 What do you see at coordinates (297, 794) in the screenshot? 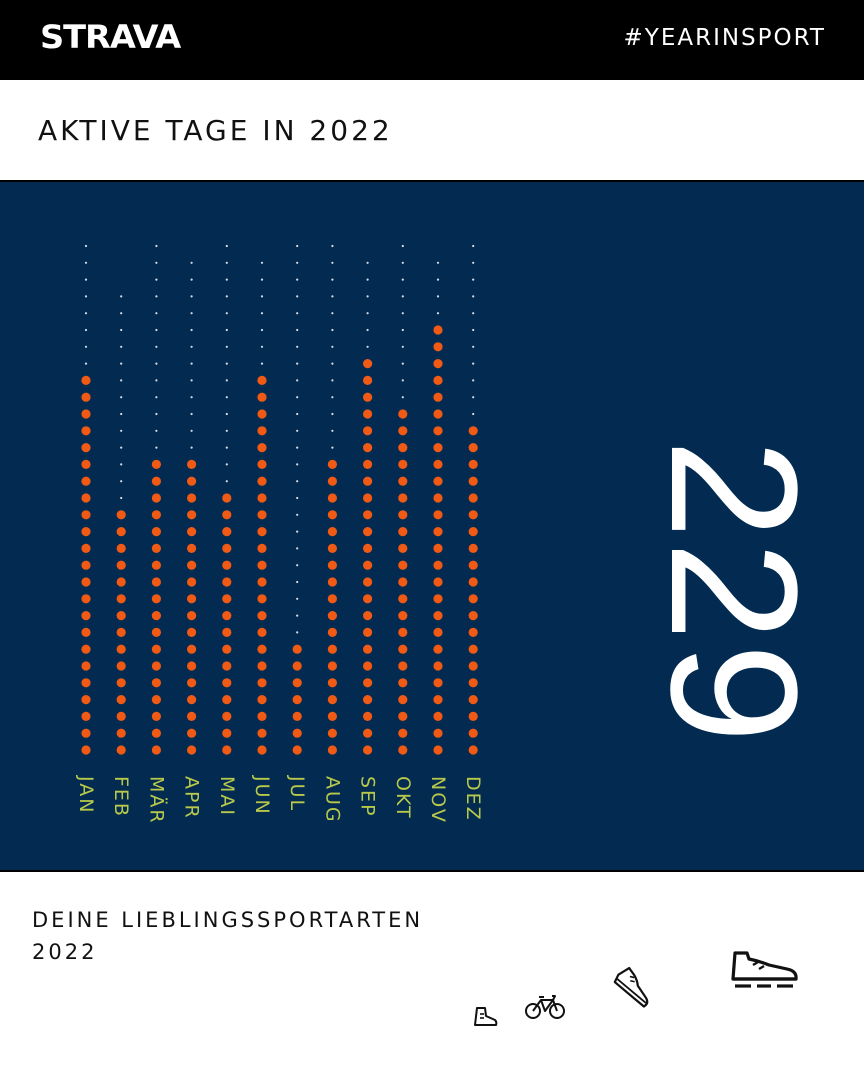
I see `month-label: JUL` at bounding box center [297, 794].